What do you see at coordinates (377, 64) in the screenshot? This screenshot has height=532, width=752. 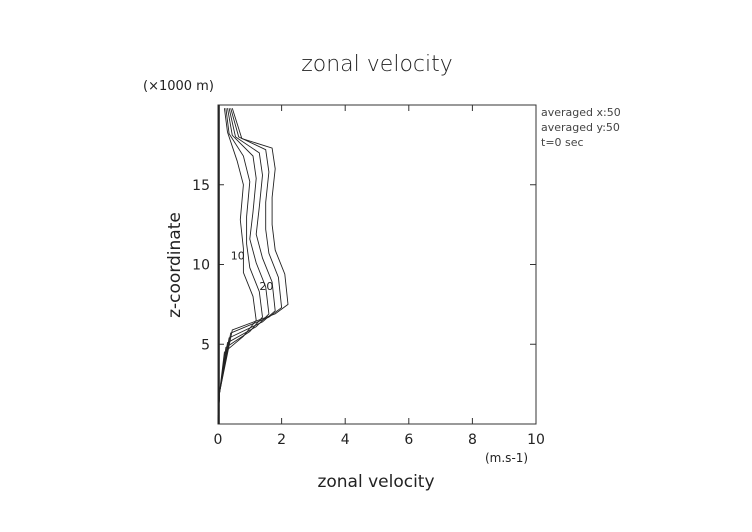 I see `chart-title: zonal velocity` at bounding box center [377, 64].